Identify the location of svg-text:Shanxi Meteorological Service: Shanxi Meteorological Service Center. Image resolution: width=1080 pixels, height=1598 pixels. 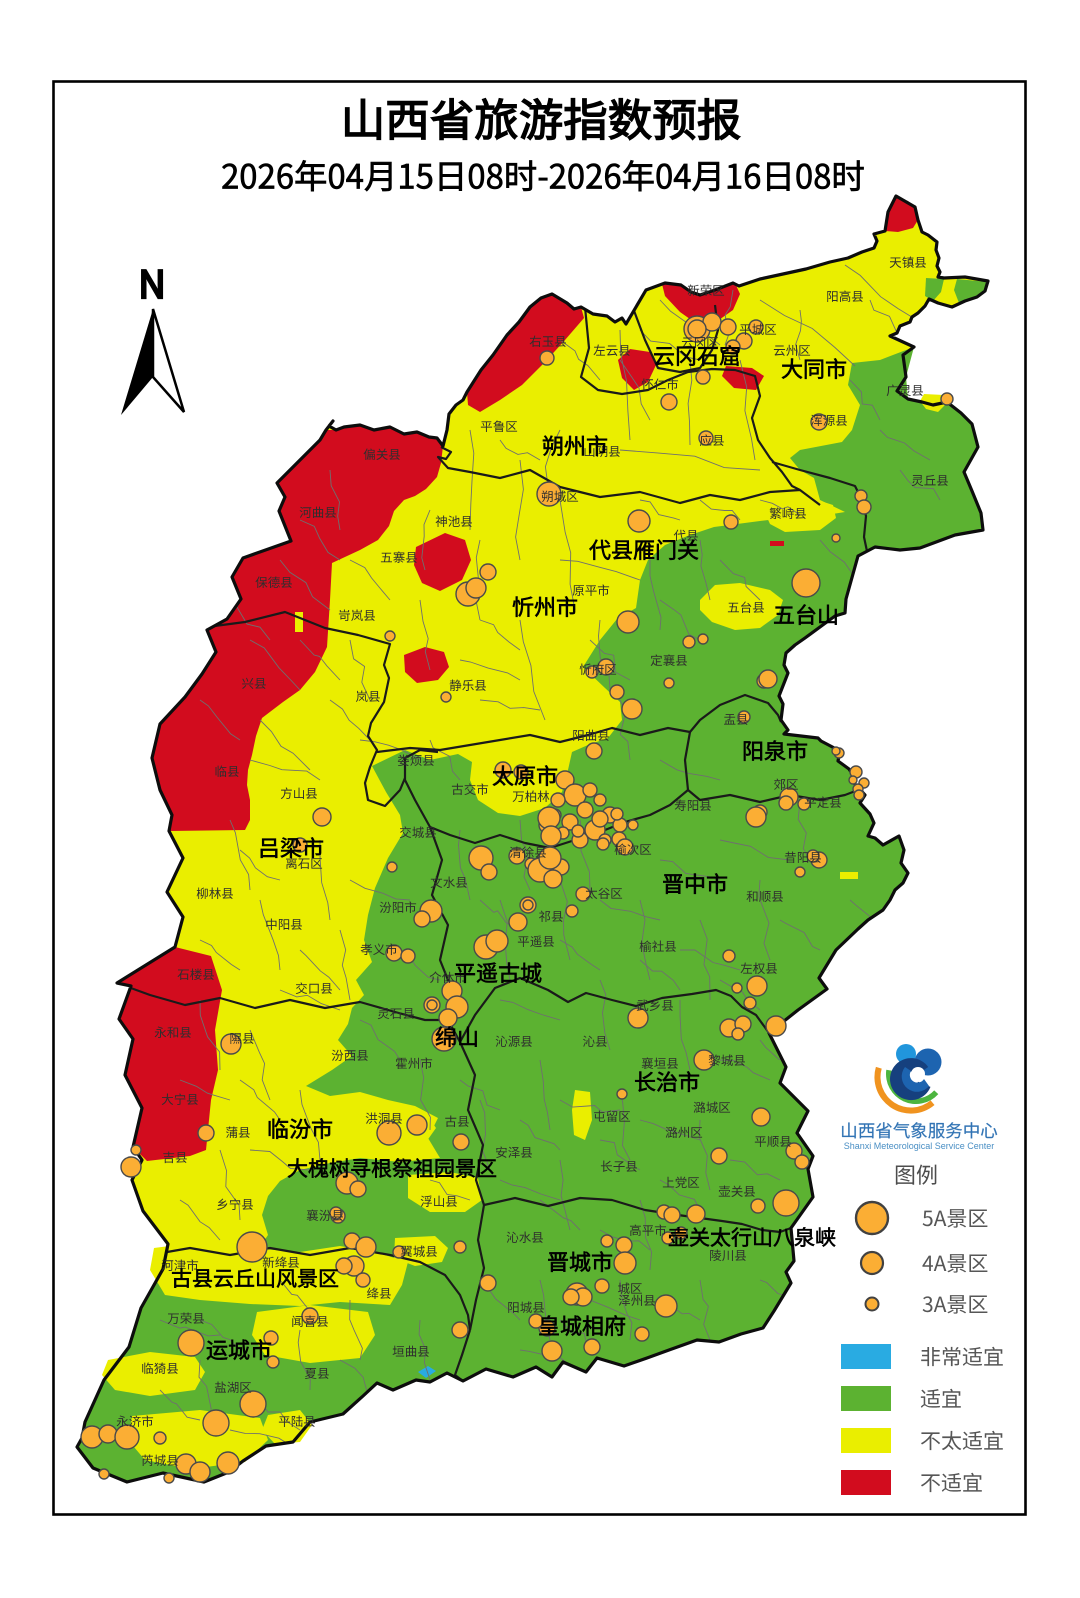
(919, 1146).